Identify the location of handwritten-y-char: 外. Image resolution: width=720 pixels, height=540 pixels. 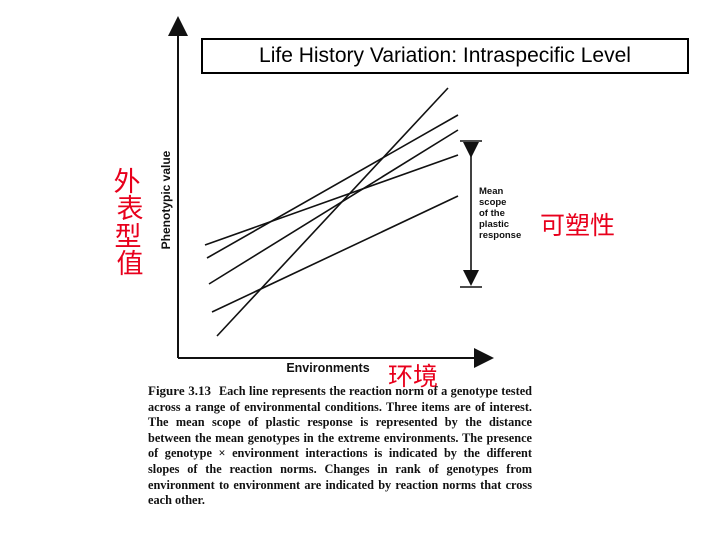
(127, 182).